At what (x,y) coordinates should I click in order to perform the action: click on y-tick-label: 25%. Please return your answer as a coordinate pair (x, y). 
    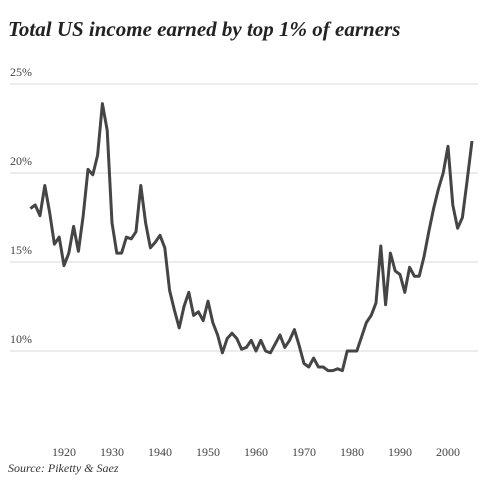
    Looking at the image, I should click on (21, 72).